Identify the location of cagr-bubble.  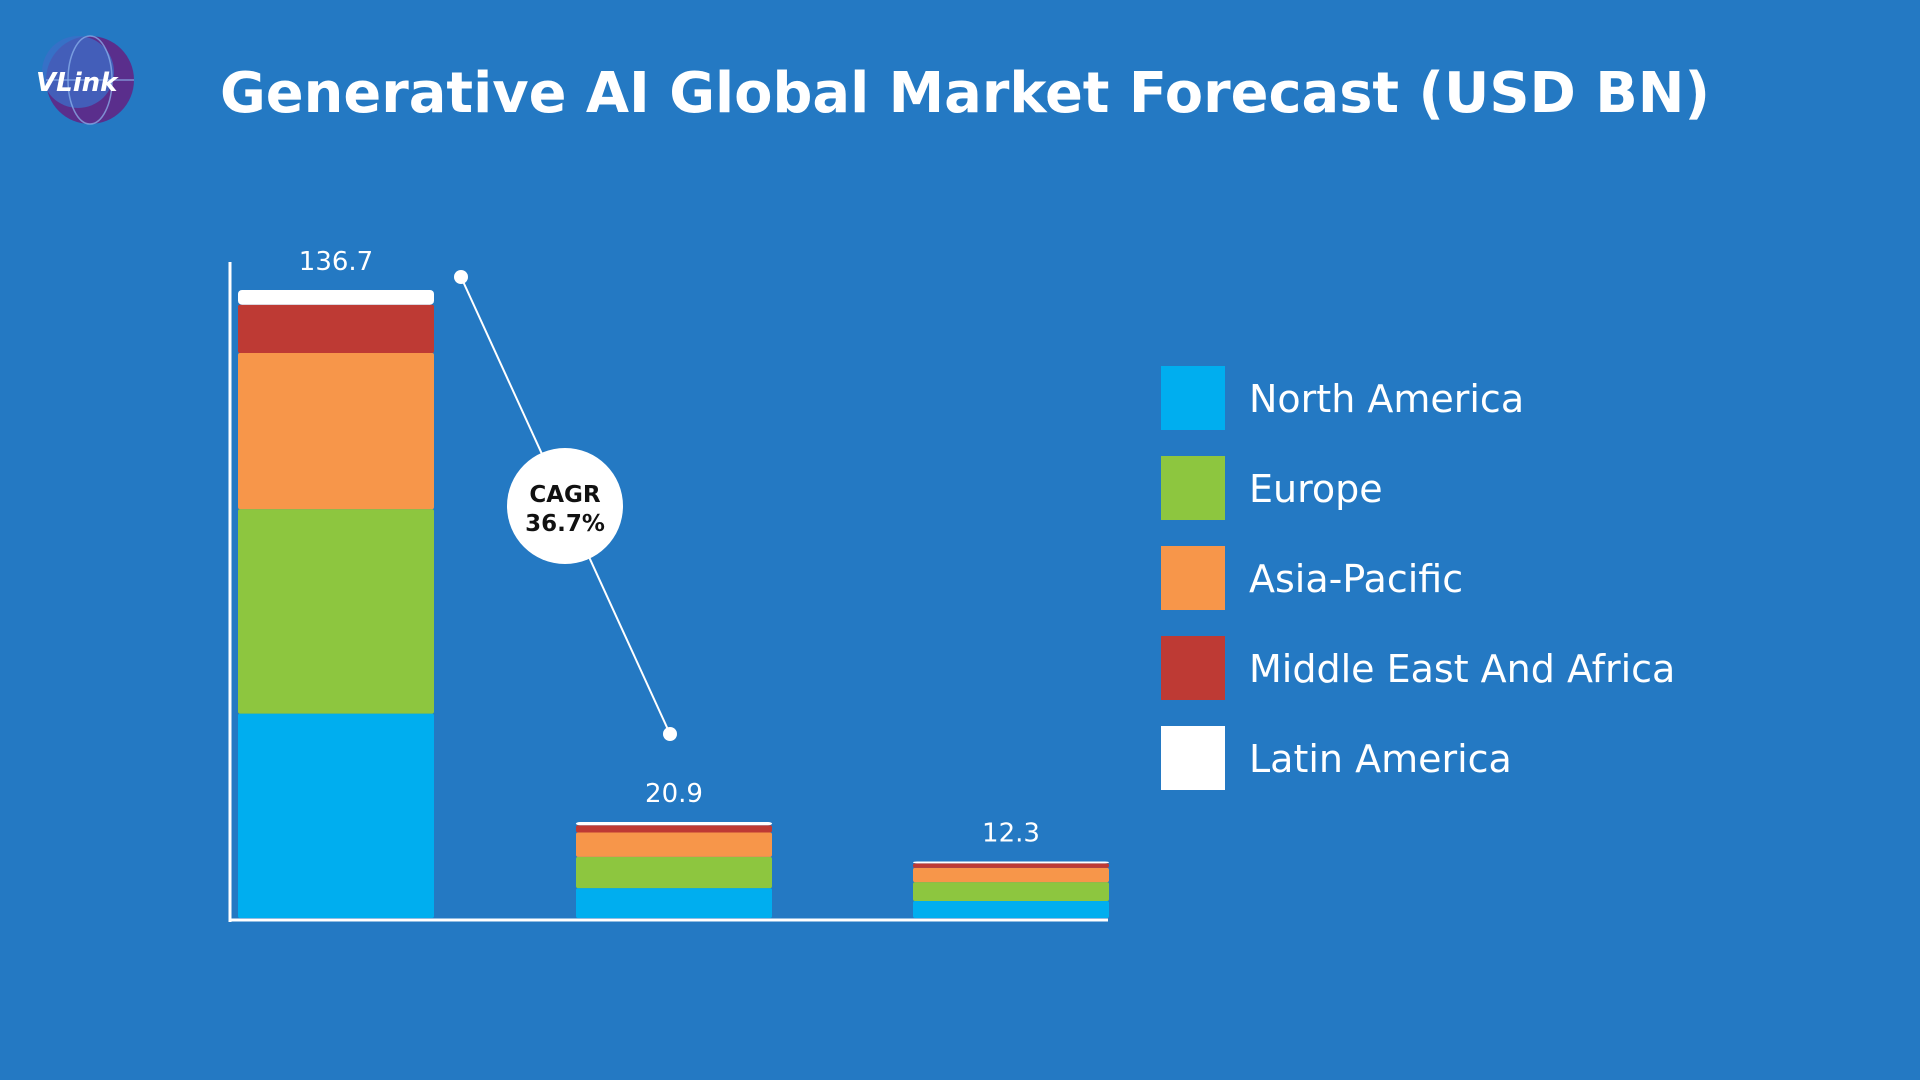
(565, 506).